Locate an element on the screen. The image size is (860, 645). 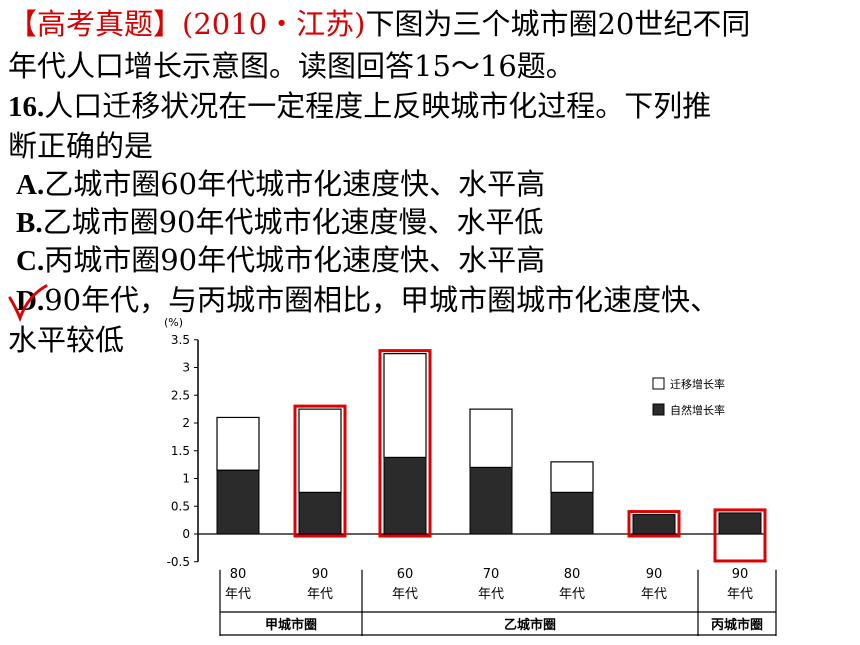
y-tick-label: 2 is located at coordinates (186, 423).